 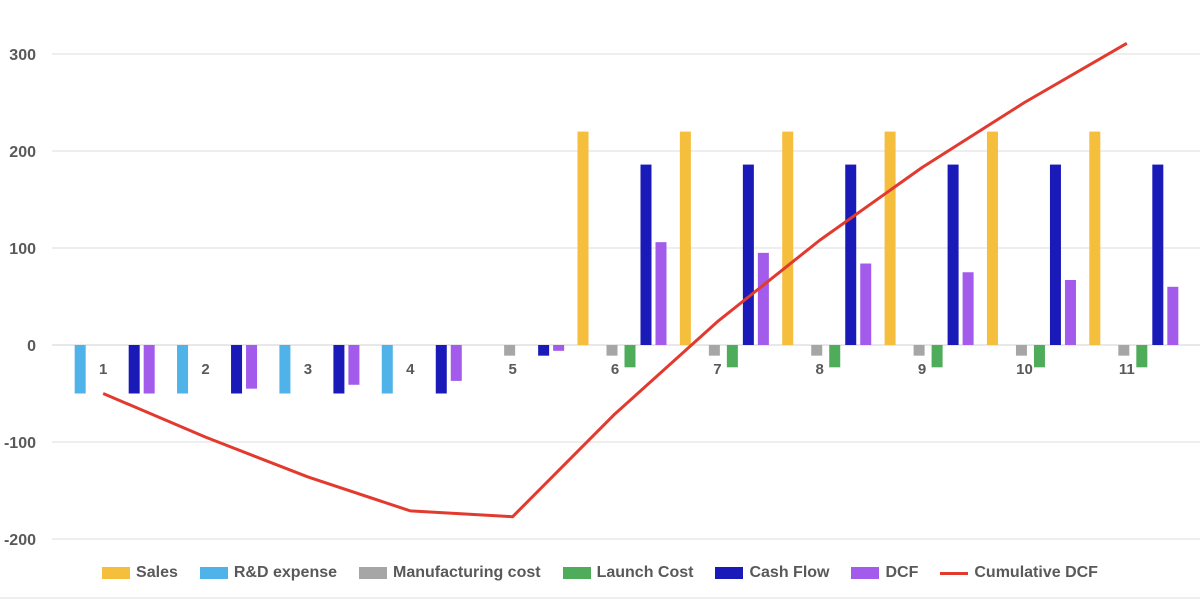 I want to click on x-tick-label: 8, so click(x=820, y=369).